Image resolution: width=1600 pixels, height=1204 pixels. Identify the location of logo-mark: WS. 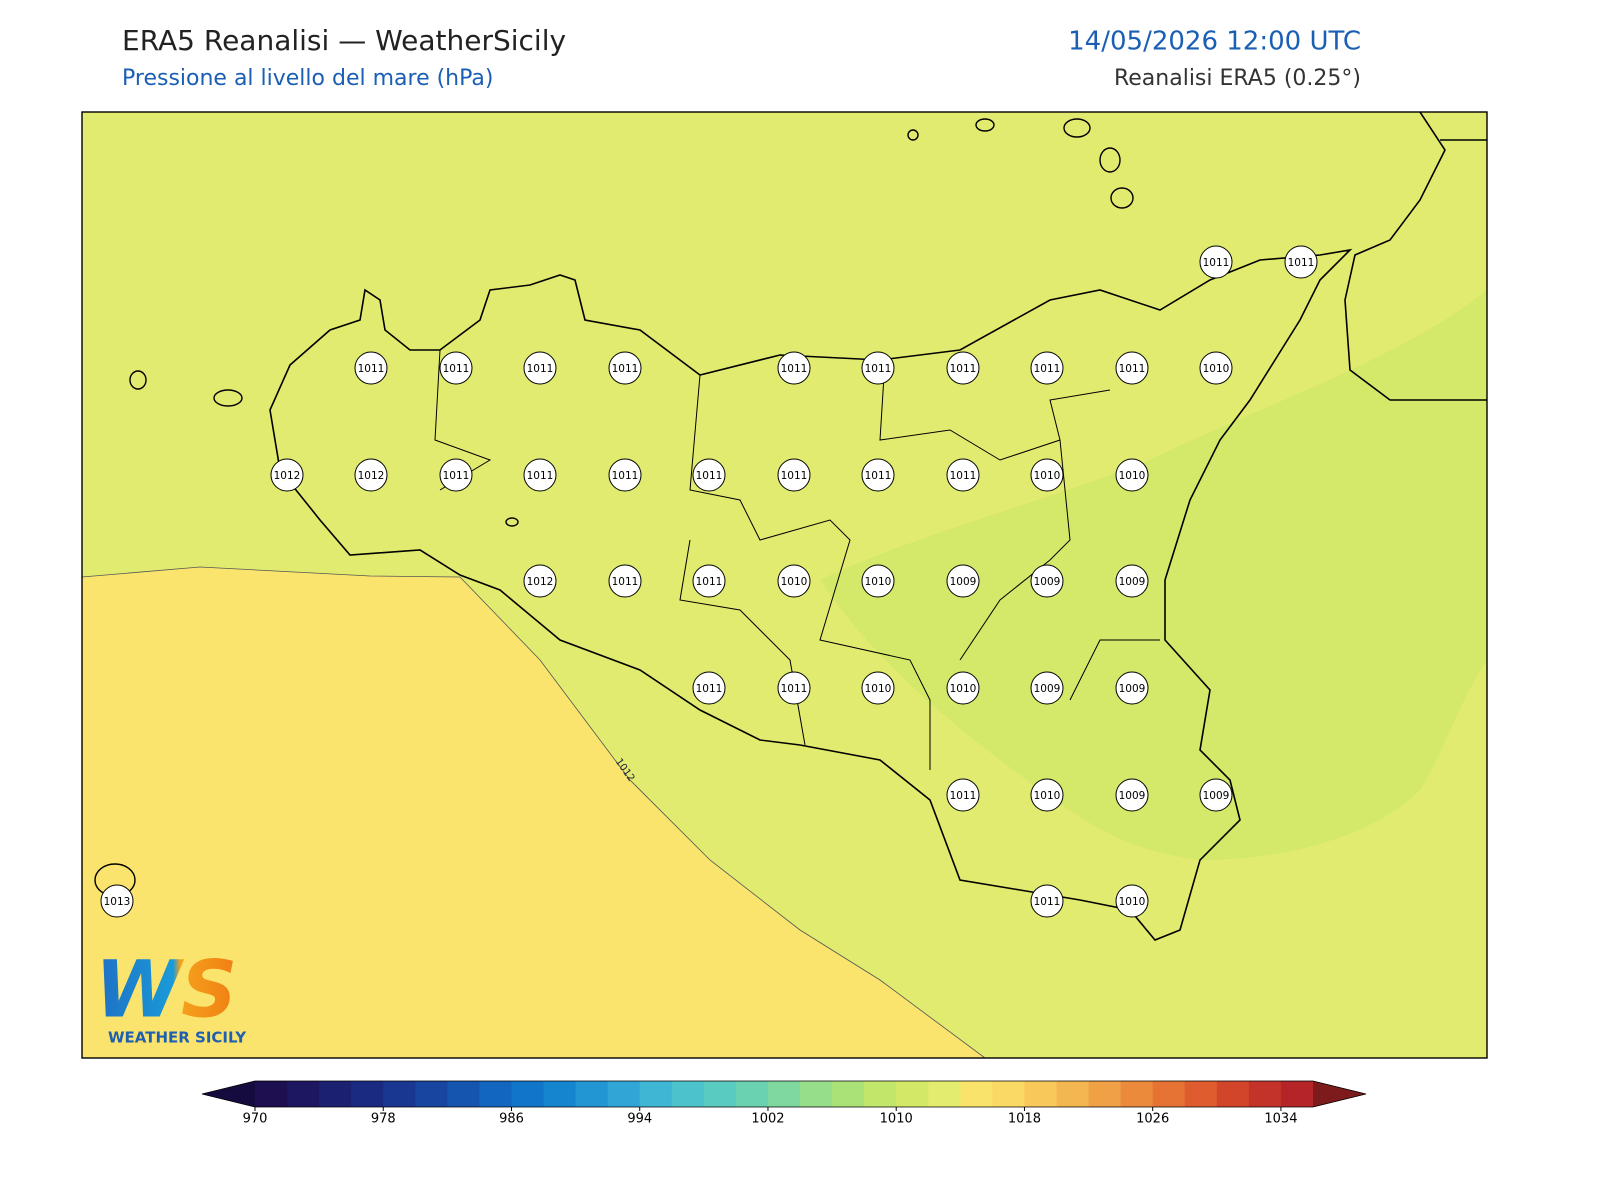
(166, 990).